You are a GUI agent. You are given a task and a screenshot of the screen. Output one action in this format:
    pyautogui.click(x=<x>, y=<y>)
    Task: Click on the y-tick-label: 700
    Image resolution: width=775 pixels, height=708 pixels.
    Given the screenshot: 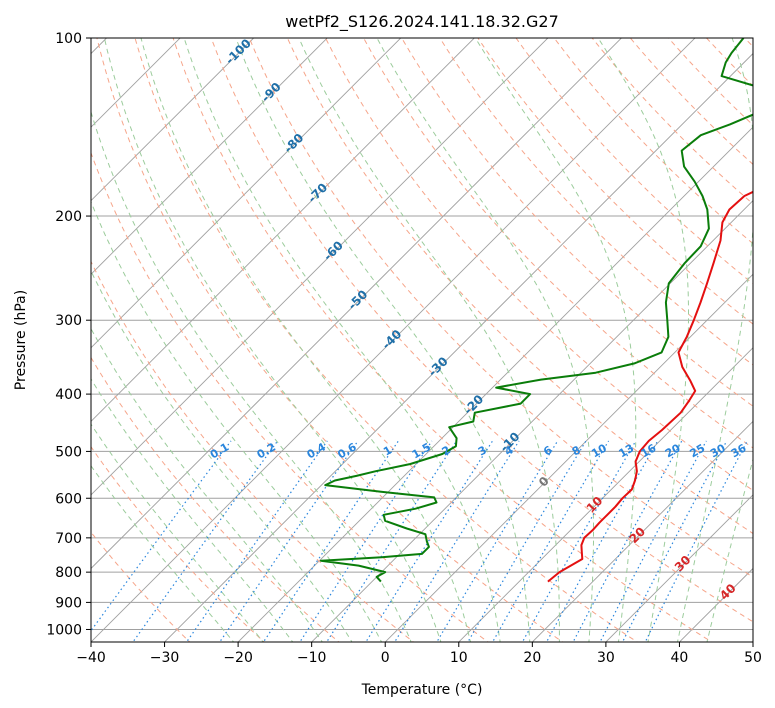 What is the action you would take?
    pyautogui.click(x=68, y=539)
    